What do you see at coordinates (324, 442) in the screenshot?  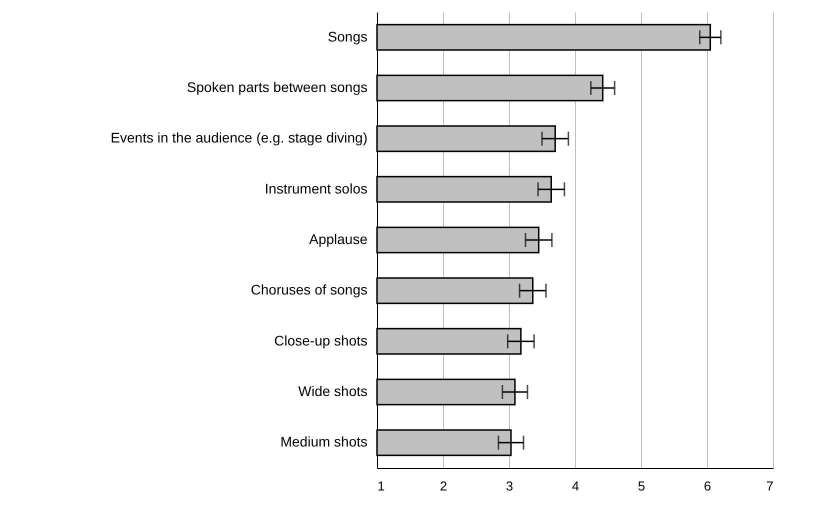 I see `y-tick-label: Medium shots` at bounding box center [324, 442].